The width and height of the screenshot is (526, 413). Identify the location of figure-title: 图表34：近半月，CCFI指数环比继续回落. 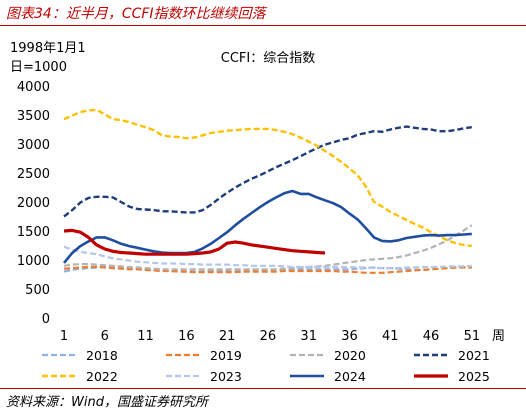
(136, 14).